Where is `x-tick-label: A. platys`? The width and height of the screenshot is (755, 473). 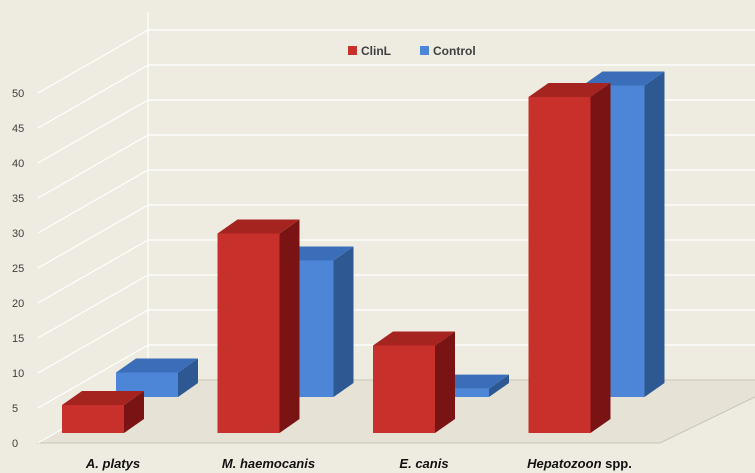
x-tick-label: A. platys is located at coordinates (112, 463).